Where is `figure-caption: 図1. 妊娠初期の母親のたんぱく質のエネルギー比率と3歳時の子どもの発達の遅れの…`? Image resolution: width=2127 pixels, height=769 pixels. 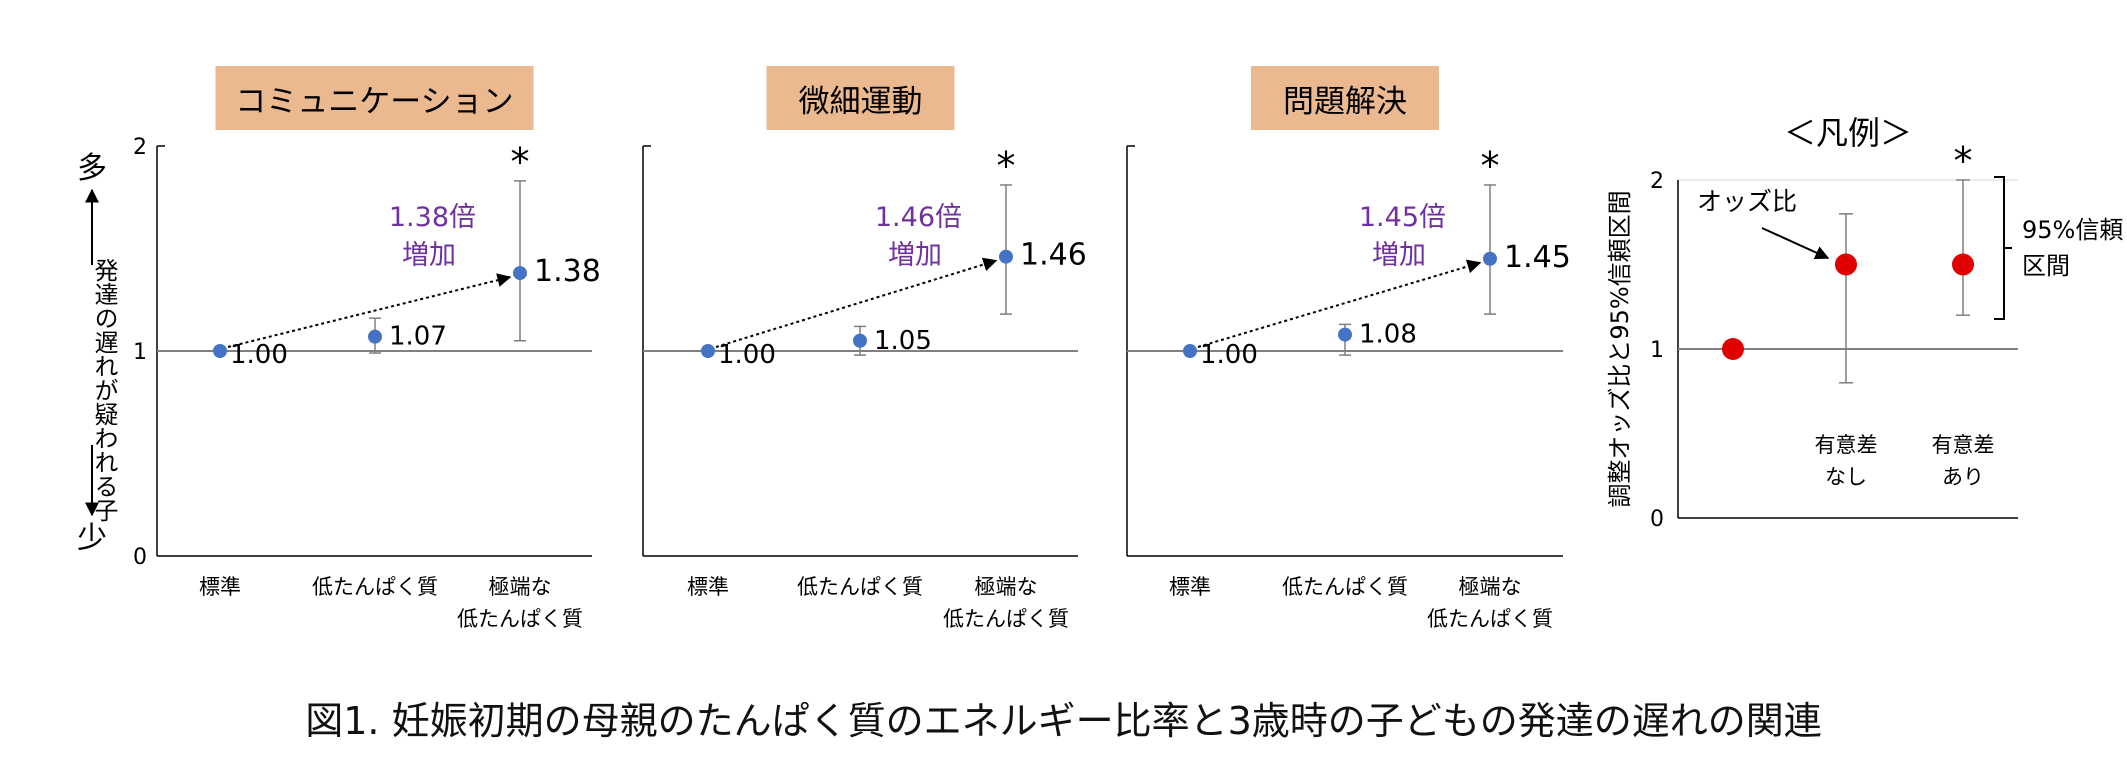 figure-caption: 図1. 妊娠初期の母親のたんぱく質のエネルギー比率と3歳時の子どもの発達の遅れの… is located at coordinates (1063, 721).